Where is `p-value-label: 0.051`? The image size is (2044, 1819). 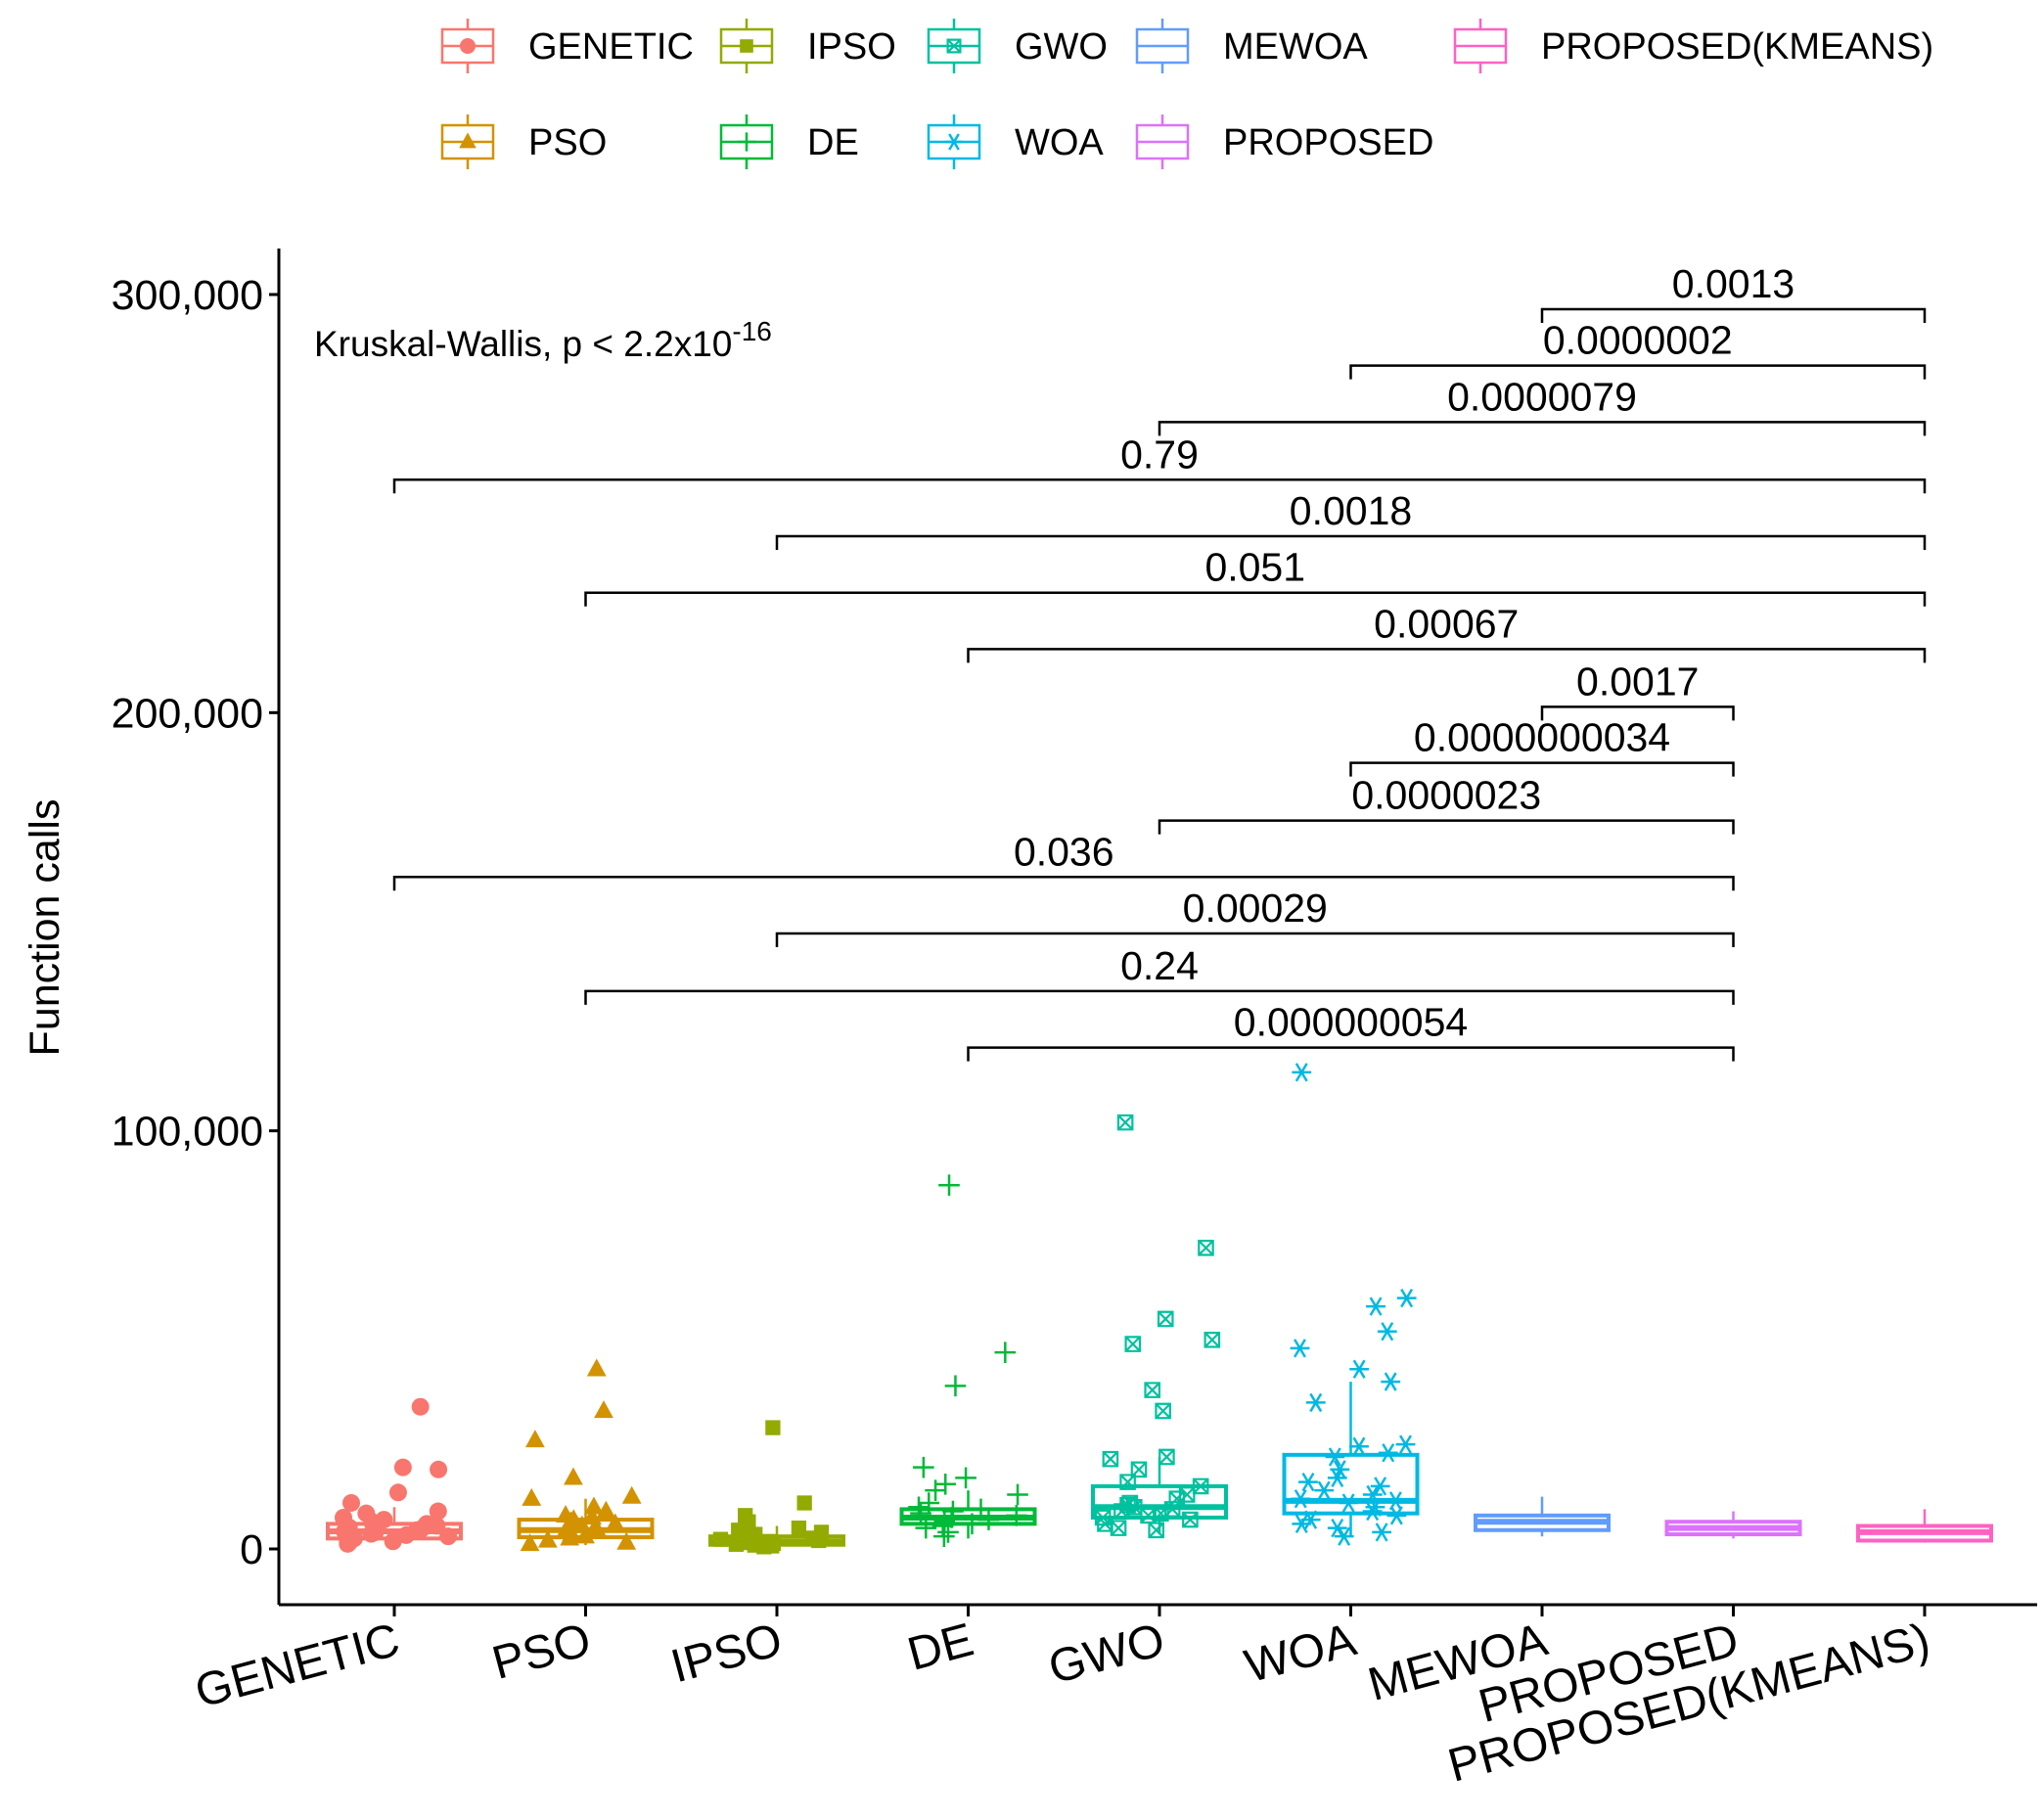
p-value-label: 0.051 is located at coordinates (1254, 568).